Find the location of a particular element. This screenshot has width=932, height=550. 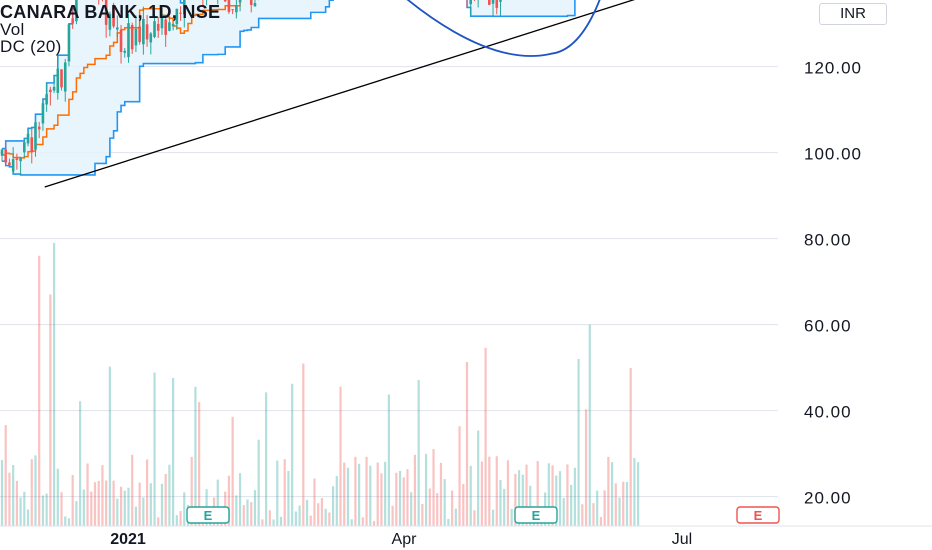

price-tick-label: 80.00 is located at coordinates (828, 240).